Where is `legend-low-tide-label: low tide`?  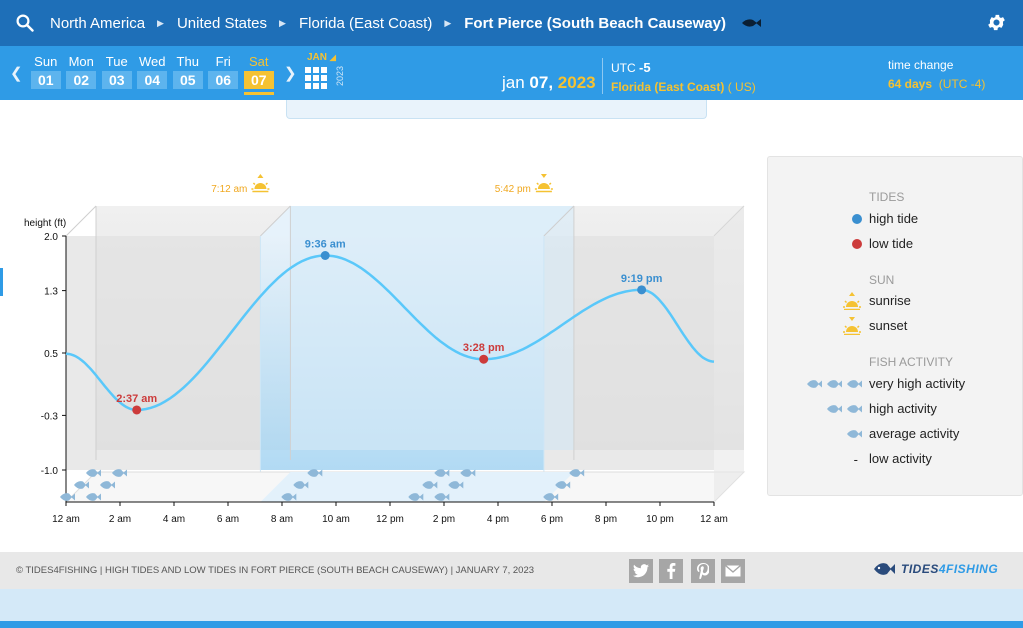
legend-low-tide-label: low tide is located at coordinates (891, 243).